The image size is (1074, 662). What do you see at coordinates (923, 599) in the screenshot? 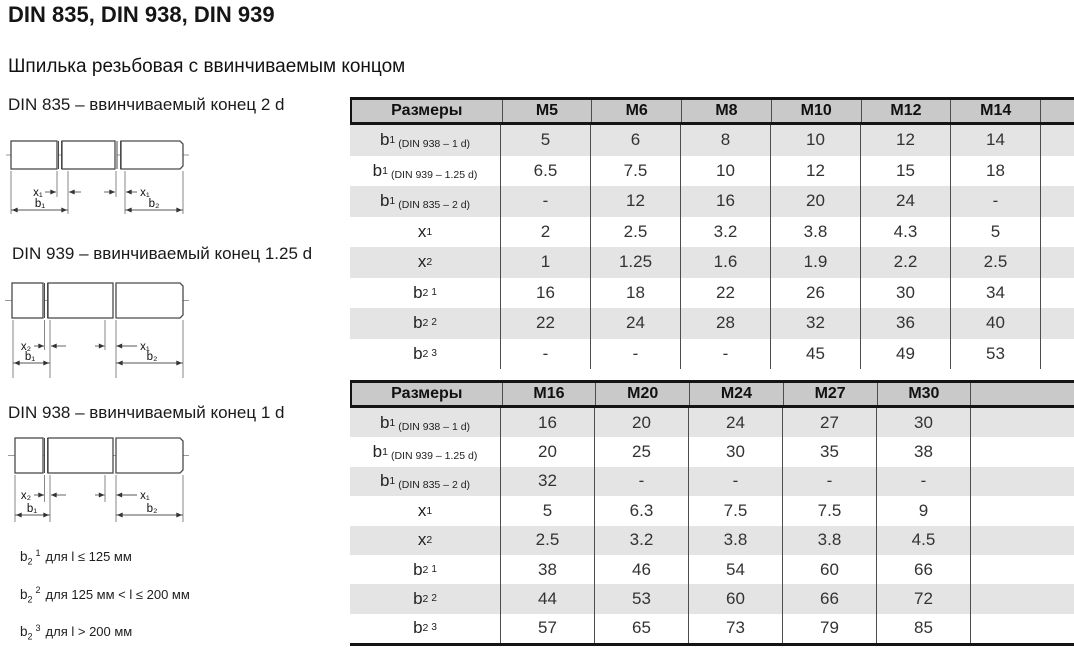
I see `value-cell: 72` at bounding box center [923, 599].